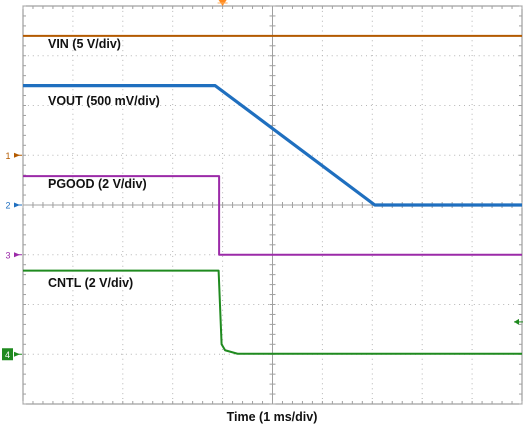 The image size is (527, 431). What do you see at coordinates (13, 255) in the screenshot?
I see `channel-marker-3: 3` at bounding box center [13, 255].